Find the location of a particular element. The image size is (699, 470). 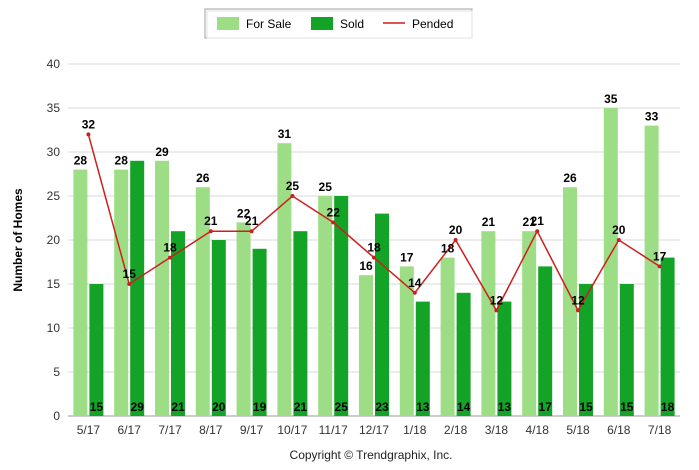

y-tick-label: 15 is located at coordinates (54, 284).